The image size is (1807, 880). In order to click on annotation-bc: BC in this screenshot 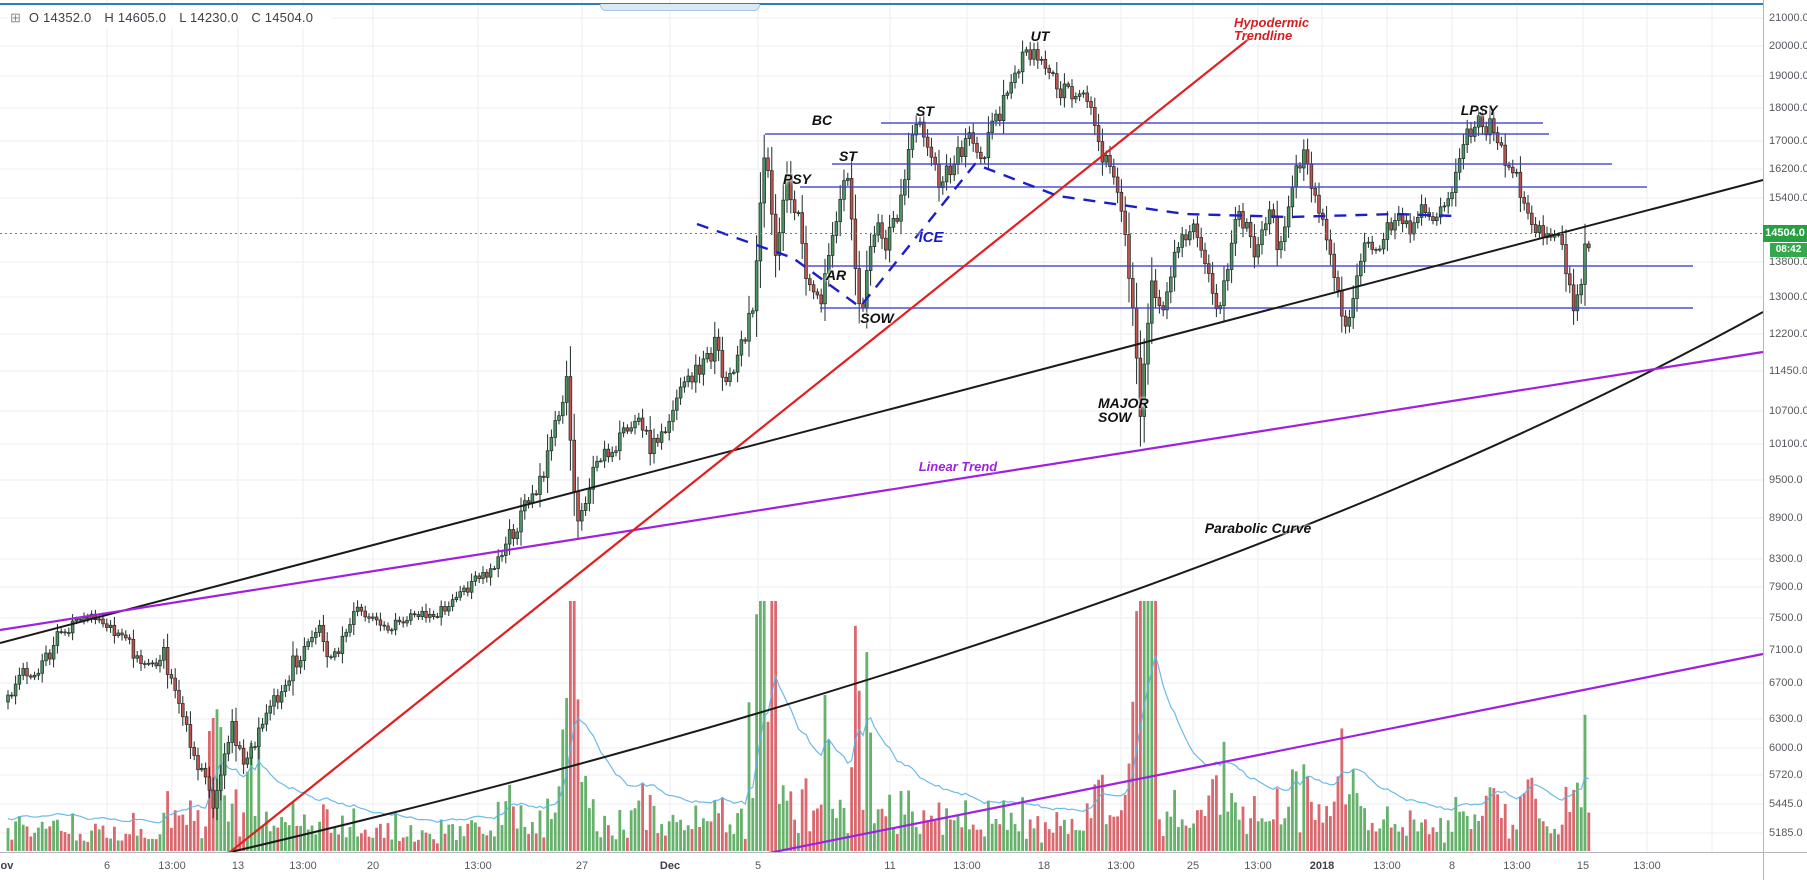, I will do `click(822, 120)`.